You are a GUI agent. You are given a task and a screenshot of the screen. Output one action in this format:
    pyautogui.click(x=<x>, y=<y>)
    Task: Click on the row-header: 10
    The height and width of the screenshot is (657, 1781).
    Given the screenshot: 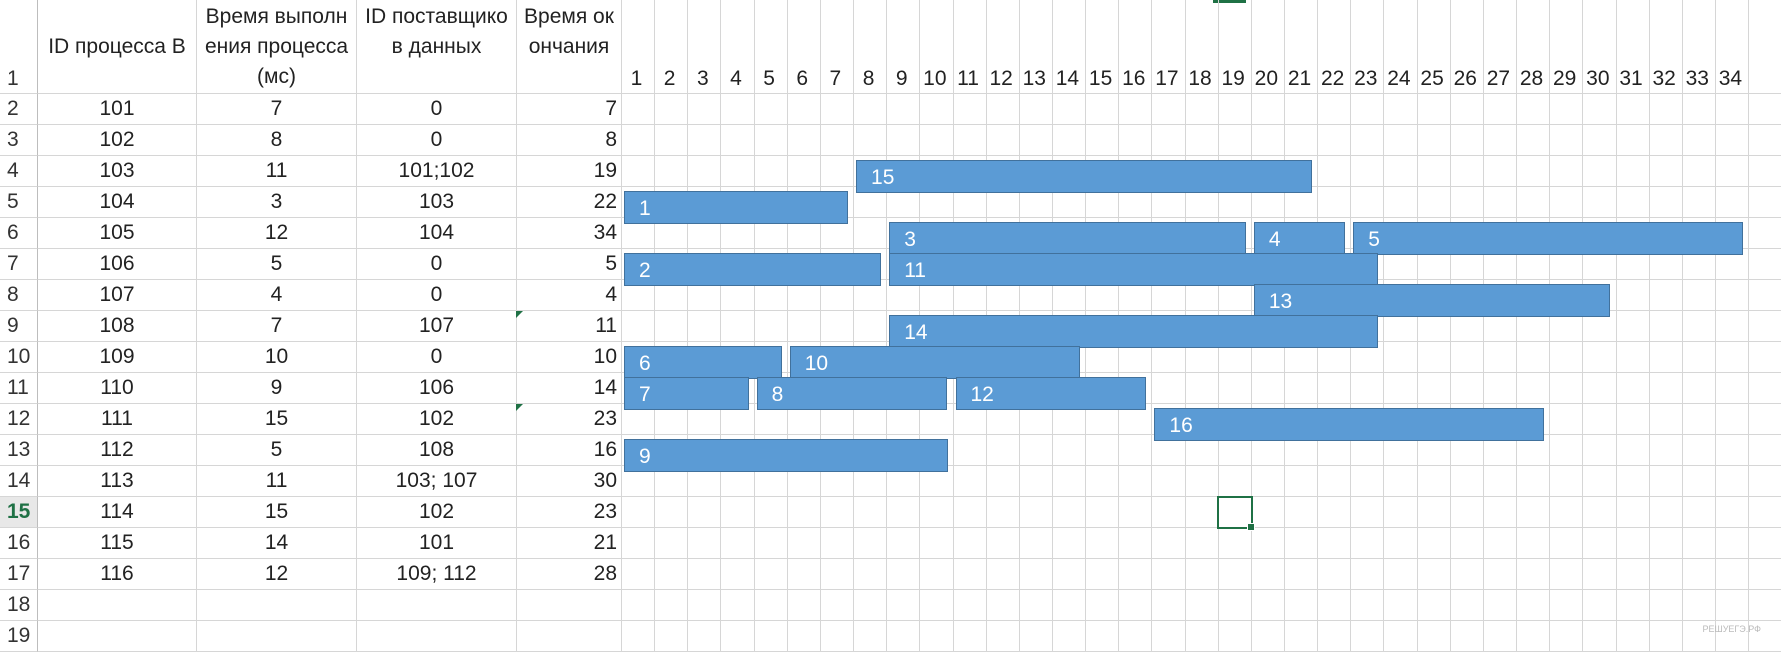 What is the action you would take?
    pyautogui.click(x=19, y=357)
    